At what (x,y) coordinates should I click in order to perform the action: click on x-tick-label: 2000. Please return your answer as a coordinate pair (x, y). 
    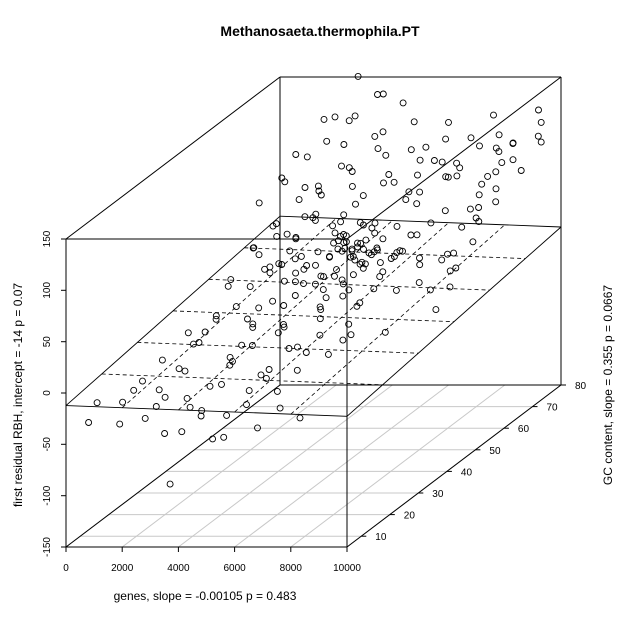
    Looking at the image, I should click on (122, 568).